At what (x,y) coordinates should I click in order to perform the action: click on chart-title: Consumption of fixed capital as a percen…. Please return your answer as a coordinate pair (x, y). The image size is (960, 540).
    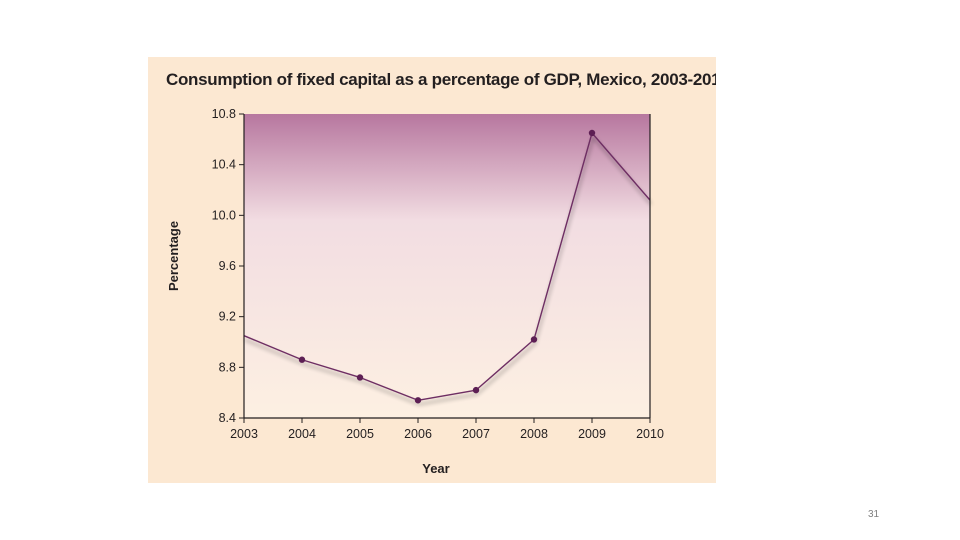
    Looking at the image, I should click on (441, 79).